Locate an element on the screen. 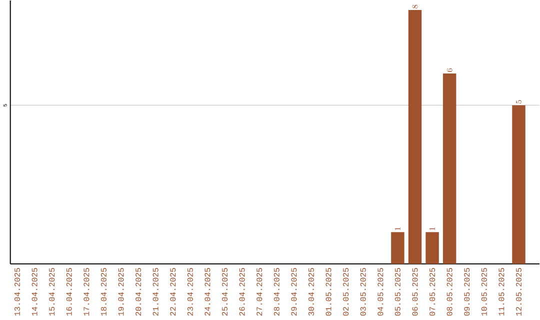 This screenshot has width=540, height=320. x-tick-label: 18.04.2025 is located at coordinates (103, 292).